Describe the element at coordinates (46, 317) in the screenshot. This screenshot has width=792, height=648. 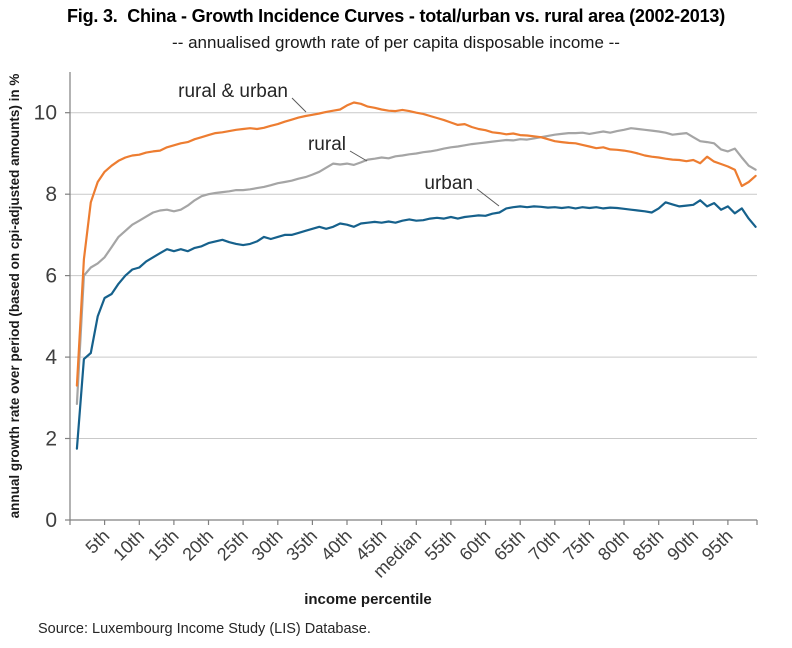
I see `y-tick-labels: 0 2 4 6 8 10` at that location.